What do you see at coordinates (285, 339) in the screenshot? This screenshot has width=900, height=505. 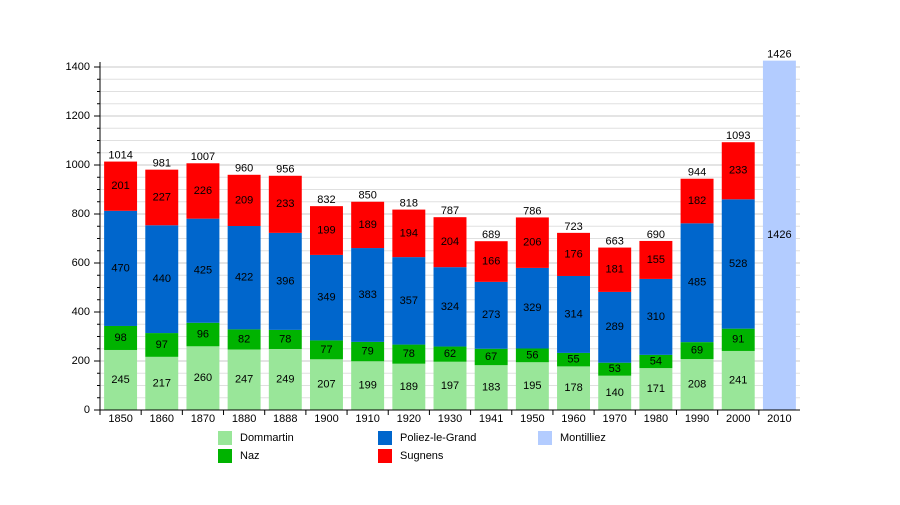 I see `segment-label: 78` at bounding box center [285, 339].